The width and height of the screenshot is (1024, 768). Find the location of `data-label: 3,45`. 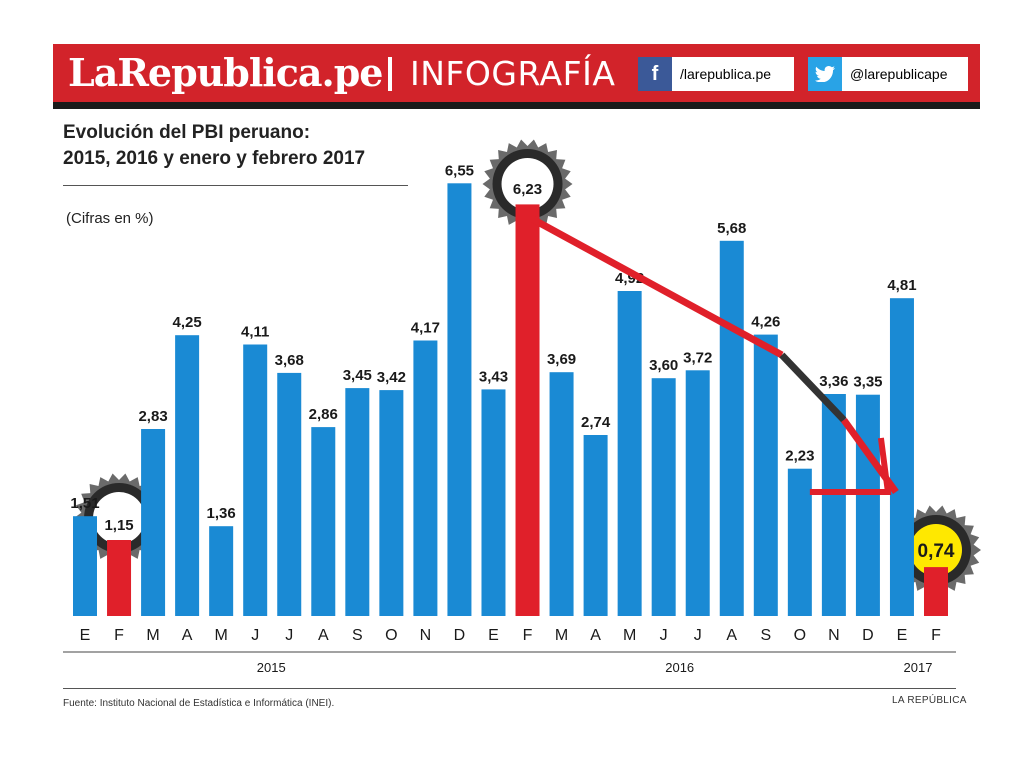

data-label: 3,45 is located at coordinates (357, 375).